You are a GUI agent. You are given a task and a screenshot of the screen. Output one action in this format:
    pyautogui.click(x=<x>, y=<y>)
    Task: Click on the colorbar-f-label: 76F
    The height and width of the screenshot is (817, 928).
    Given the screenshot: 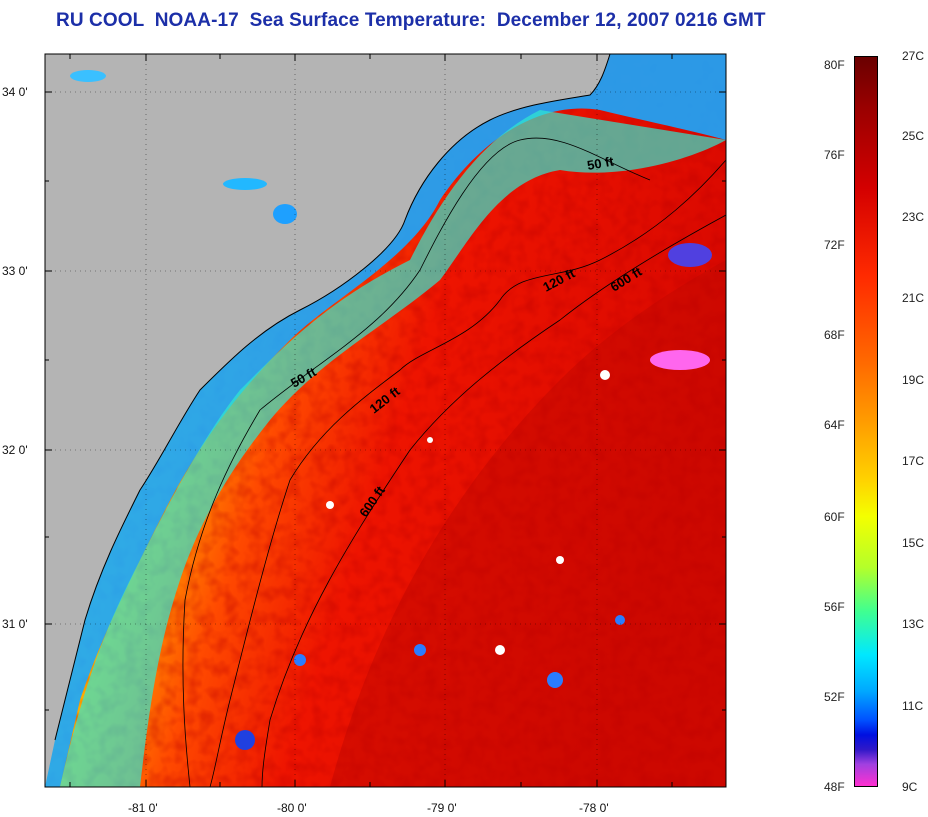 What is the action you would take?
    pyautogui.click(x=834, y=155)
    